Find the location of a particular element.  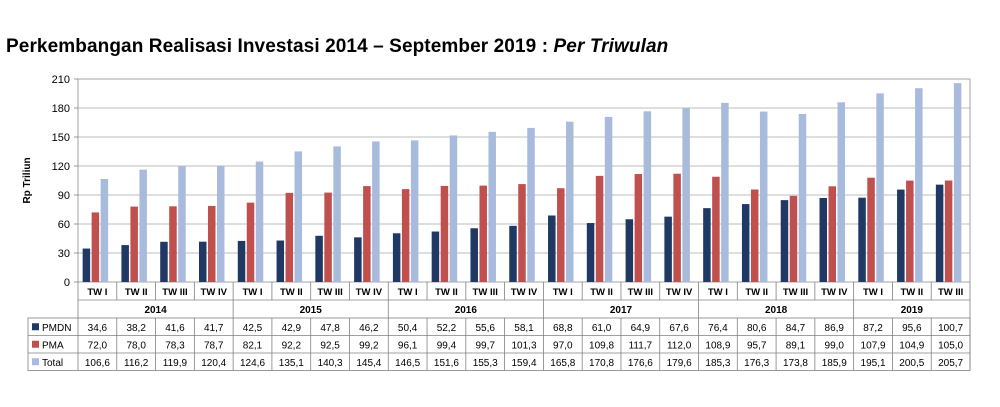

data-label: 105,0 is located at coordinates (950, 345).